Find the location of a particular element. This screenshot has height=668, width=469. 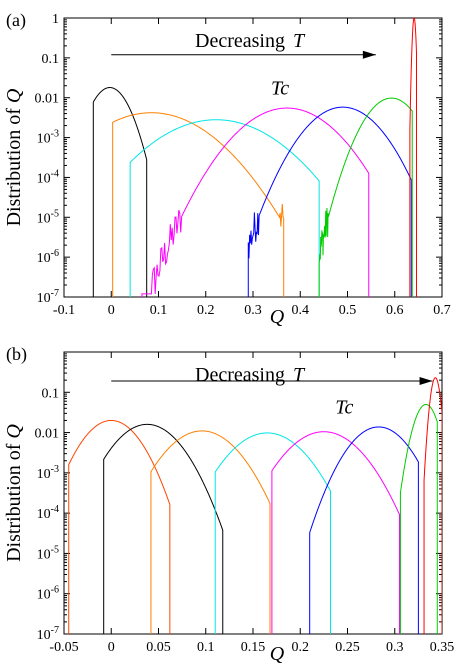

y-tick-label: 1 is located at coordinates (55, 19).